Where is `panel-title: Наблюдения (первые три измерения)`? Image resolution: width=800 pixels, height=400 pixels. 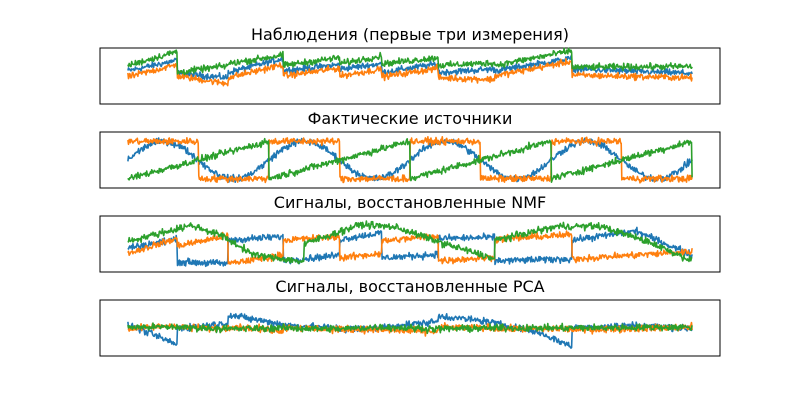
panel-title: Наблюдения (первые три измерения) is located at coordinates (410, 34).